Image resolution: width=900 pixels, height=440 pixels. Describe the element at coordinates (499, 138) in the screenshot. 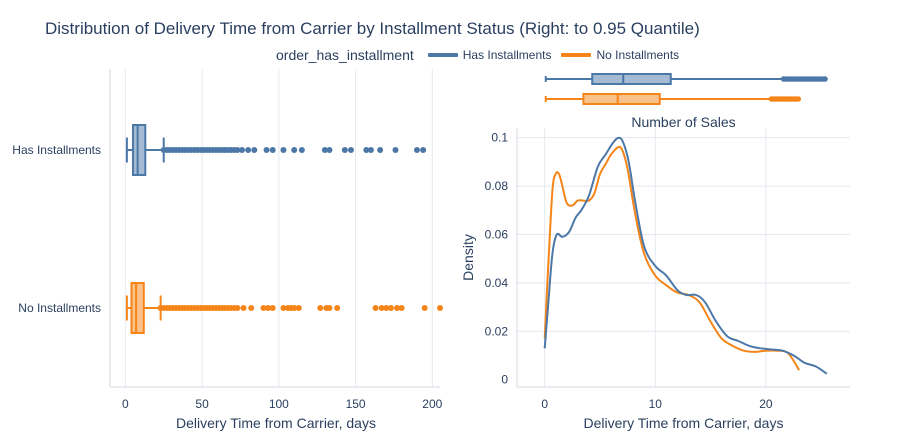

I see `y-tick-label: 0.1` at that location.